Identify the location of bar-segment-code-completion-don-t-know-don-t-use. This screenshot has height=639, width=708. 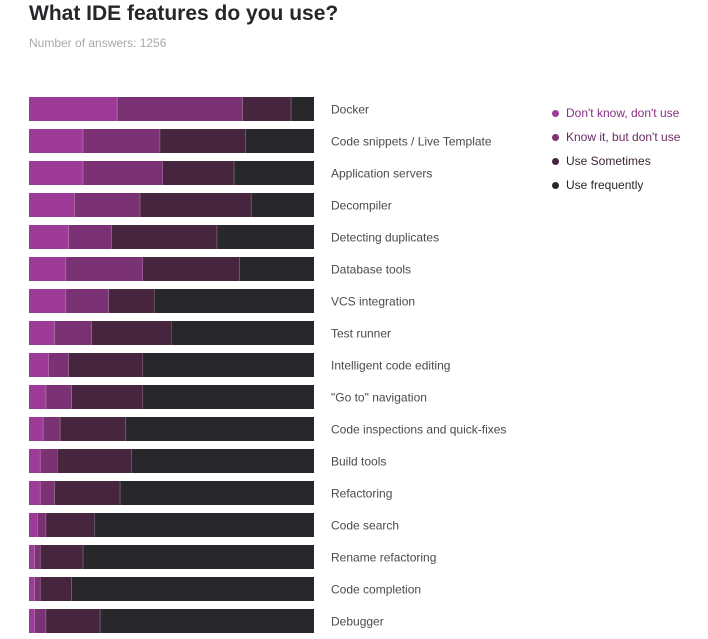
(32, 589).